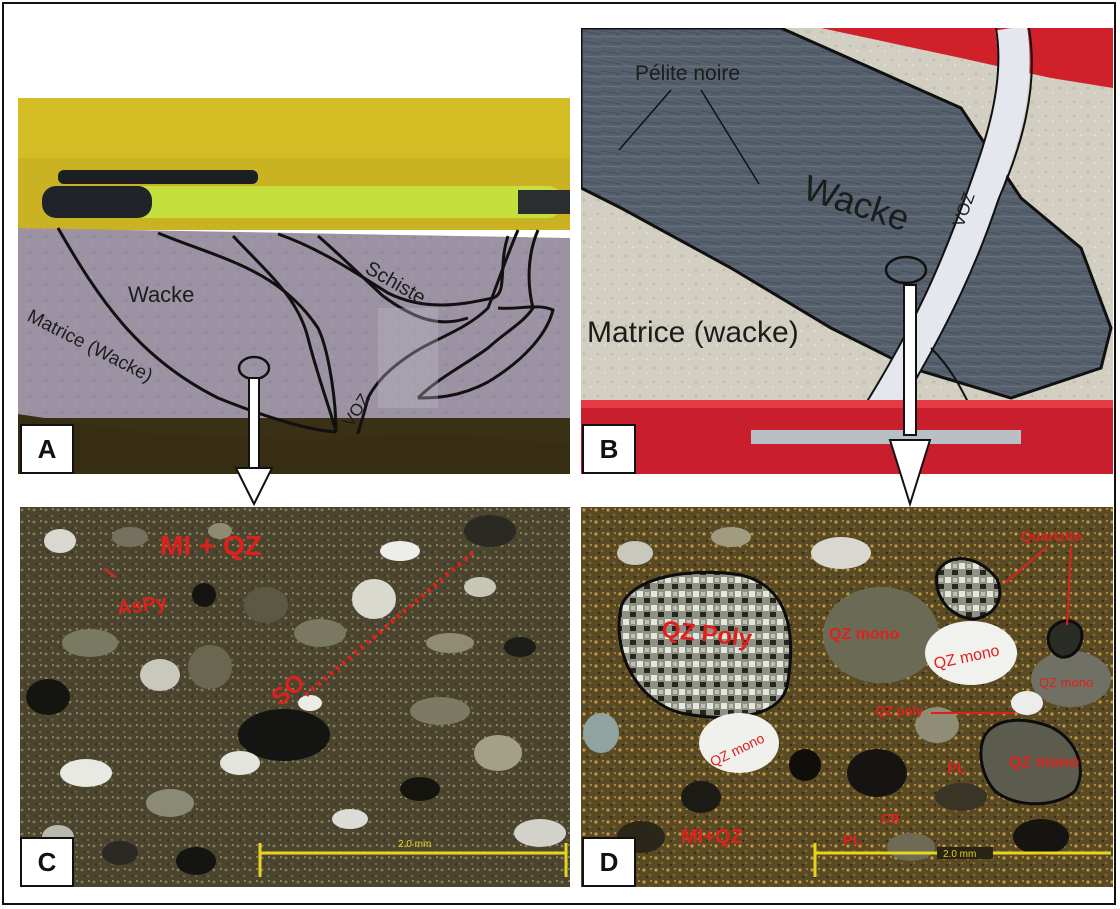 Image resolution: width=1120 pixels, height=909 pixels. Describe the element at coordinates (211, 545) in the screenshot. I see `panel-c-label-mi-qz: MI + QZ` at that location.